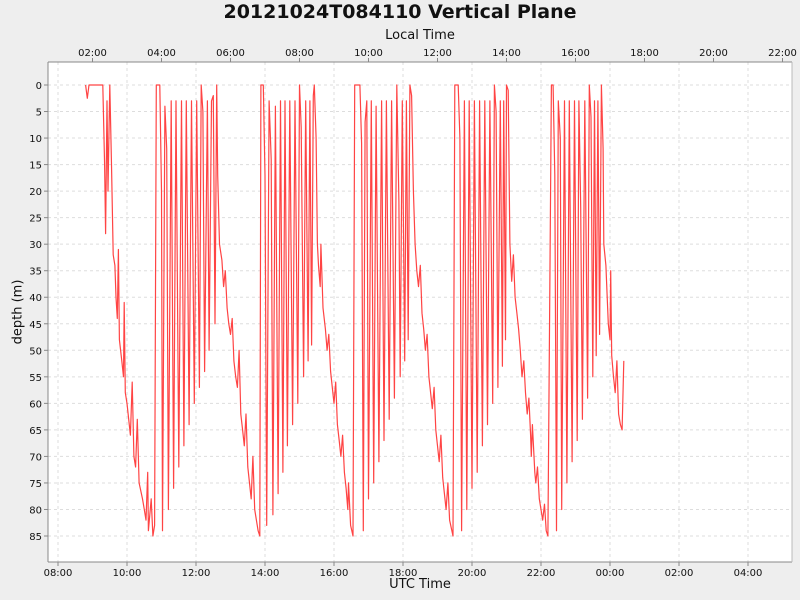  What do you see at coordinates (196, 573) in the screenshot?
I see `x-tick-label-utc: 12:00` at bounding box center [196, 573].